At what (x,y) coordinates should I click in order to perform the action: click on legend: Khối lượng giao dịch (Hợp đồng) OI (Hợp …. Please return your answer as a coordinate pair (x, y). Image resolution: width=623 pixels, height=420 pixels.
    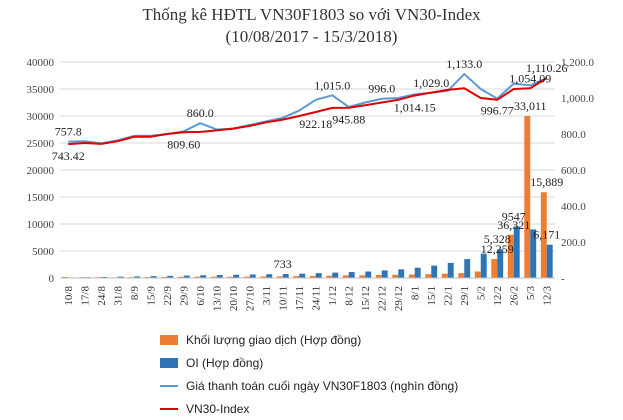
    Looking at the image, I should click on (309, 374).